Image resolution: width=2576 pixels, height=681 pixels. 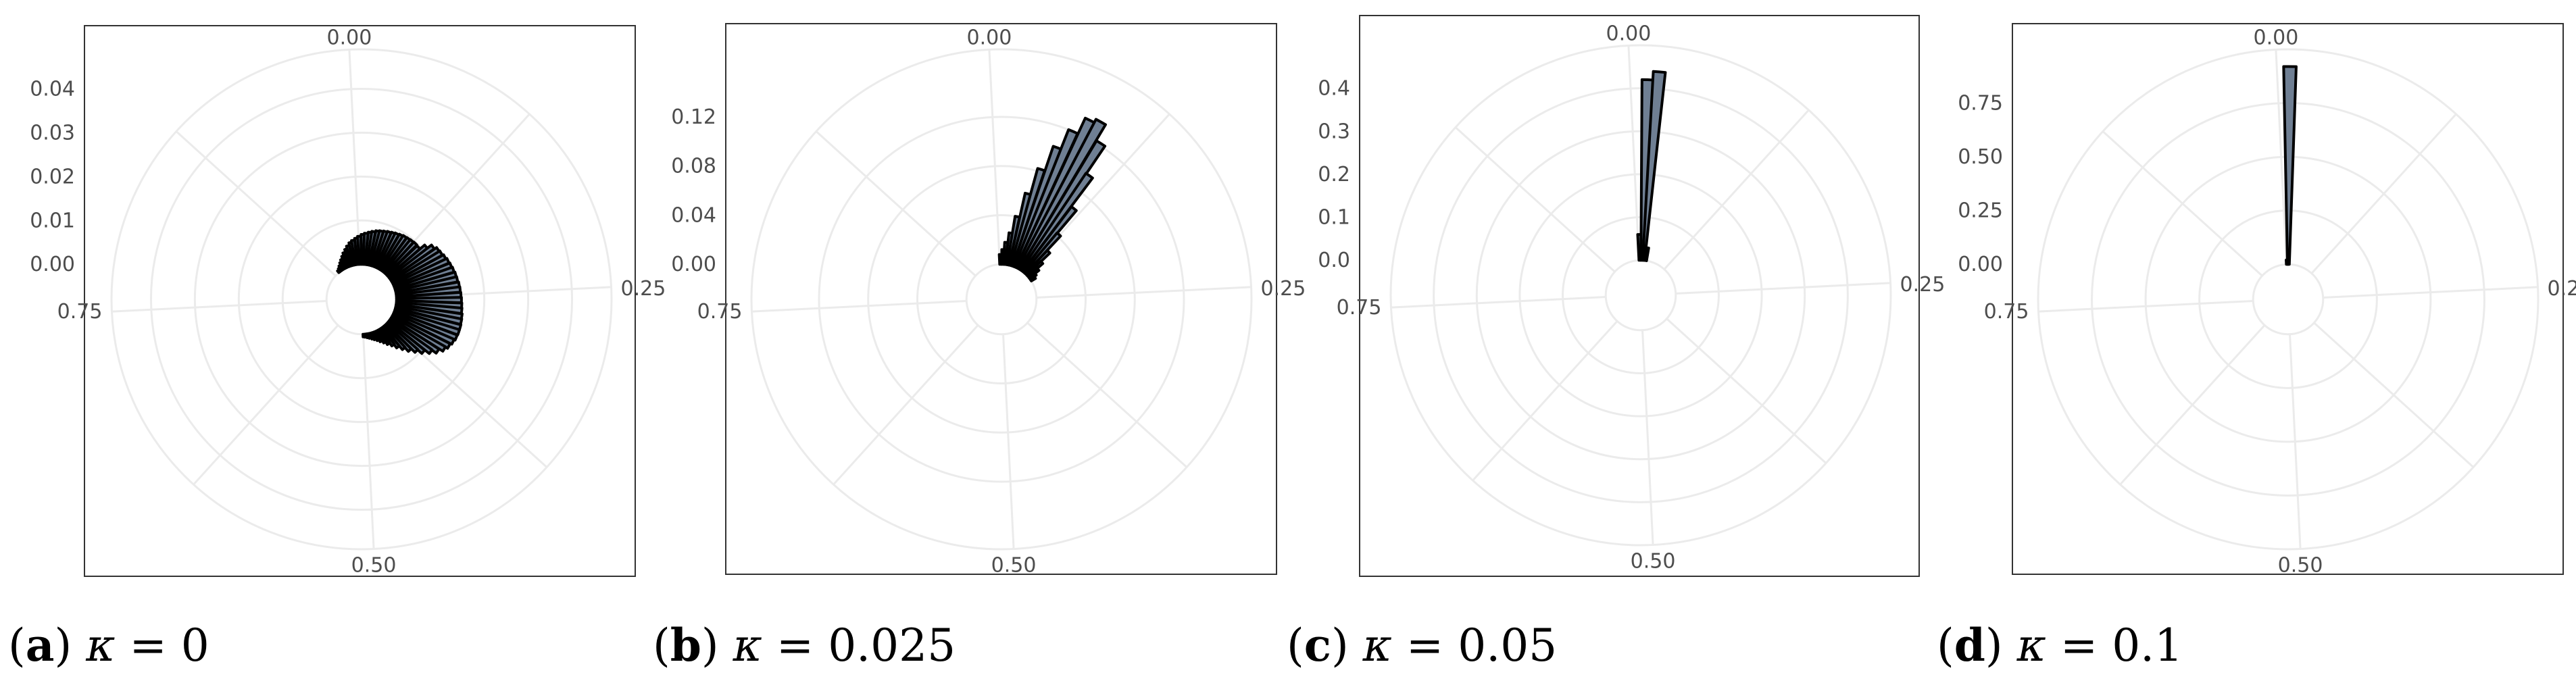 I want to click on radial-tick-label: 0.12, so click(x=694, y=117).